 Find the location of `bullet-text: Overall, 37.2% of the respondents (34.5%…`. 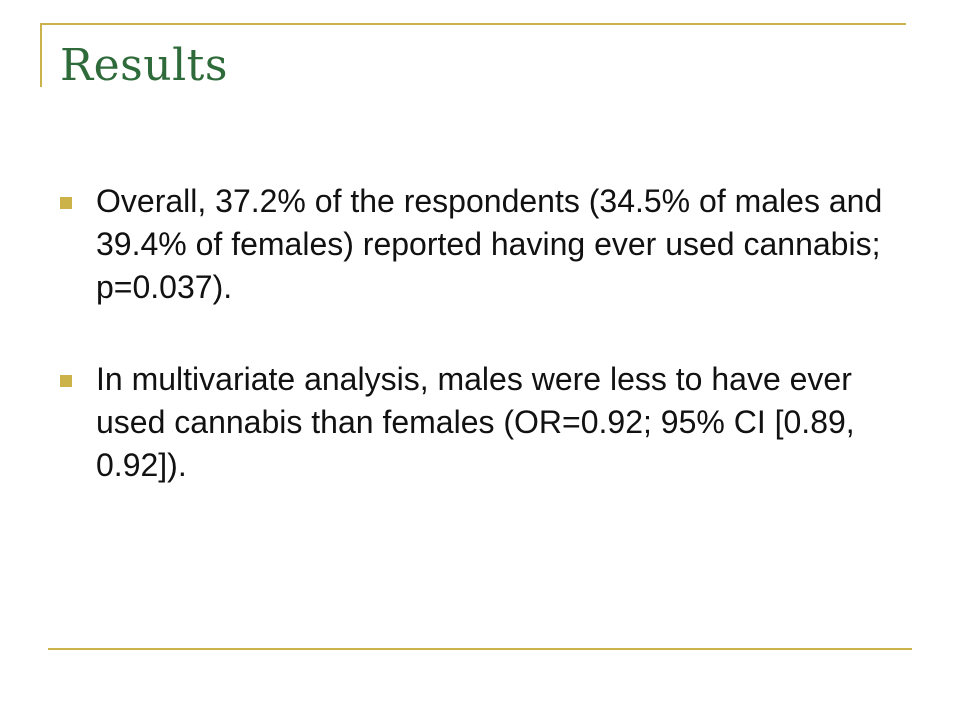

bullet-text: Overall, 37.2% of the respondents (34.5%… is located at coordinates (489, 244).